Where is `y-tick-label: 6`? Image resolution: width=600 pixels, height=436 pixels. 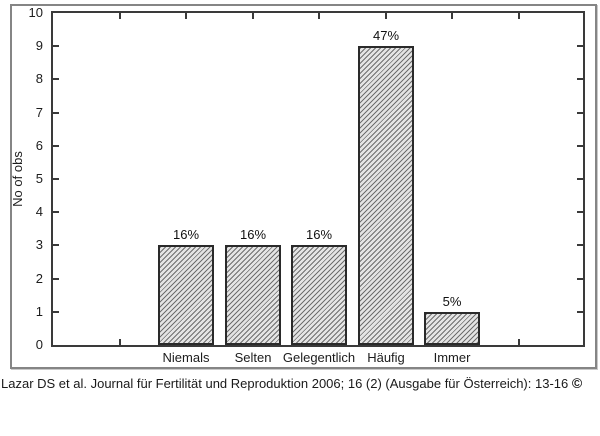
y-tick-label: 6 is located at coordinates (39, 145).